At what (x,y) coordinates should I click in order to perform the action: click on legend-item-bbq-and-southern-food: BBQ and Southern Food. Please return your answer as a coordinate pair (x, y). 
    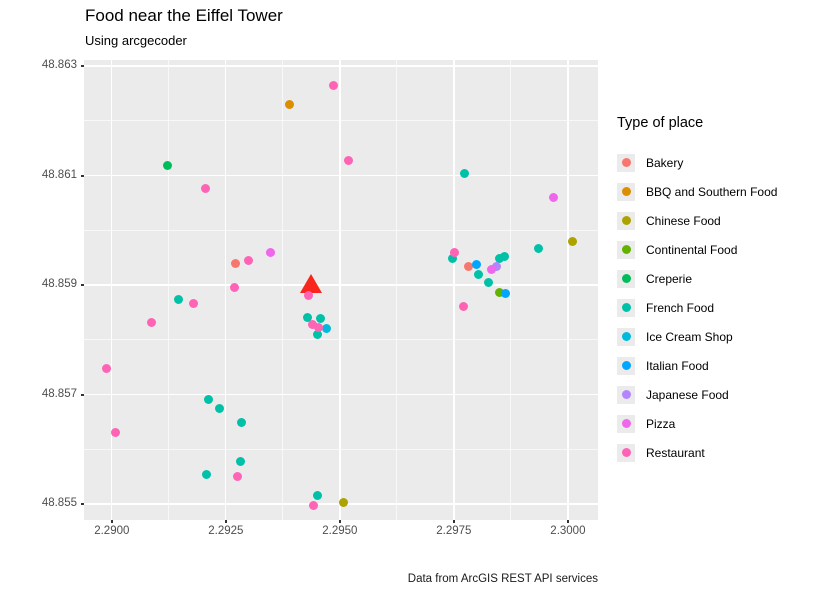
    Looking at the image, I should click on (697, 191).